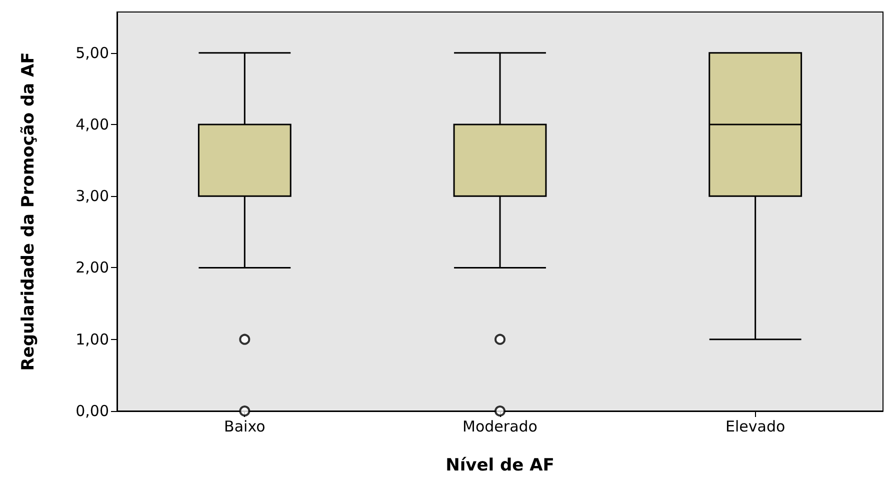 The width and height of the screenshot is (886, 488). Describe the element at coordinates (92, 411) in the screenshot. I see `y-tick-label: 0,00` at that location.